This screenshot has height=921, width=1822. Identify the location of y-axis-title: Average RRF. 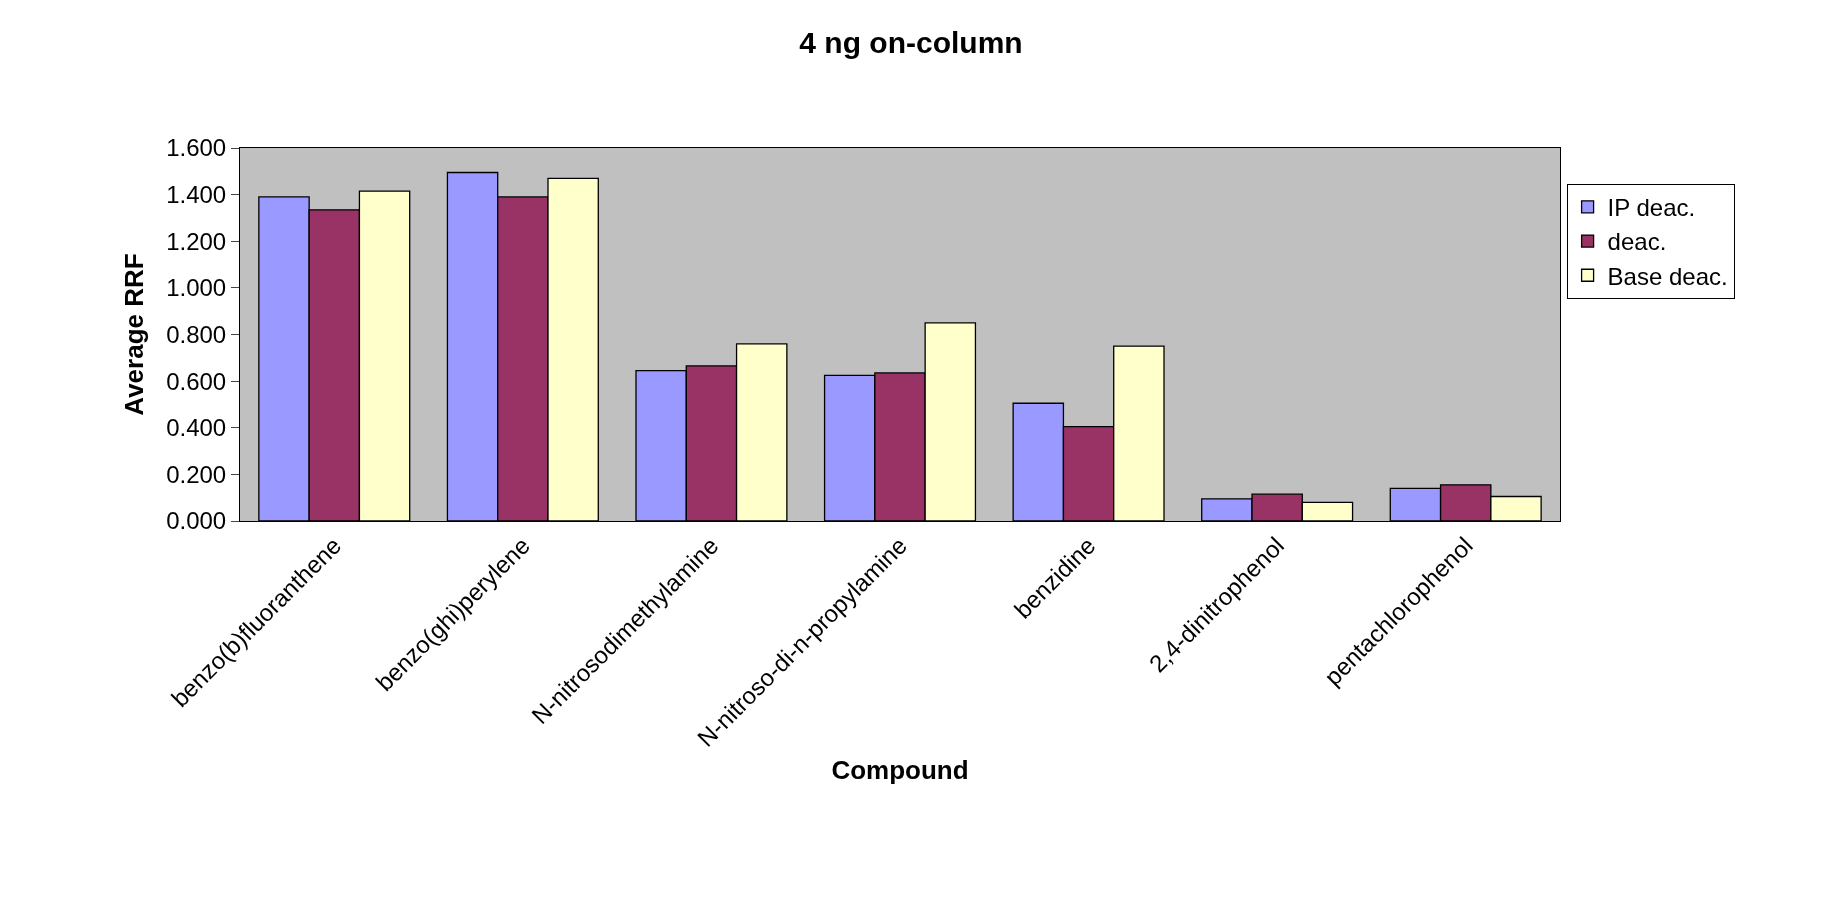
(133, 334).